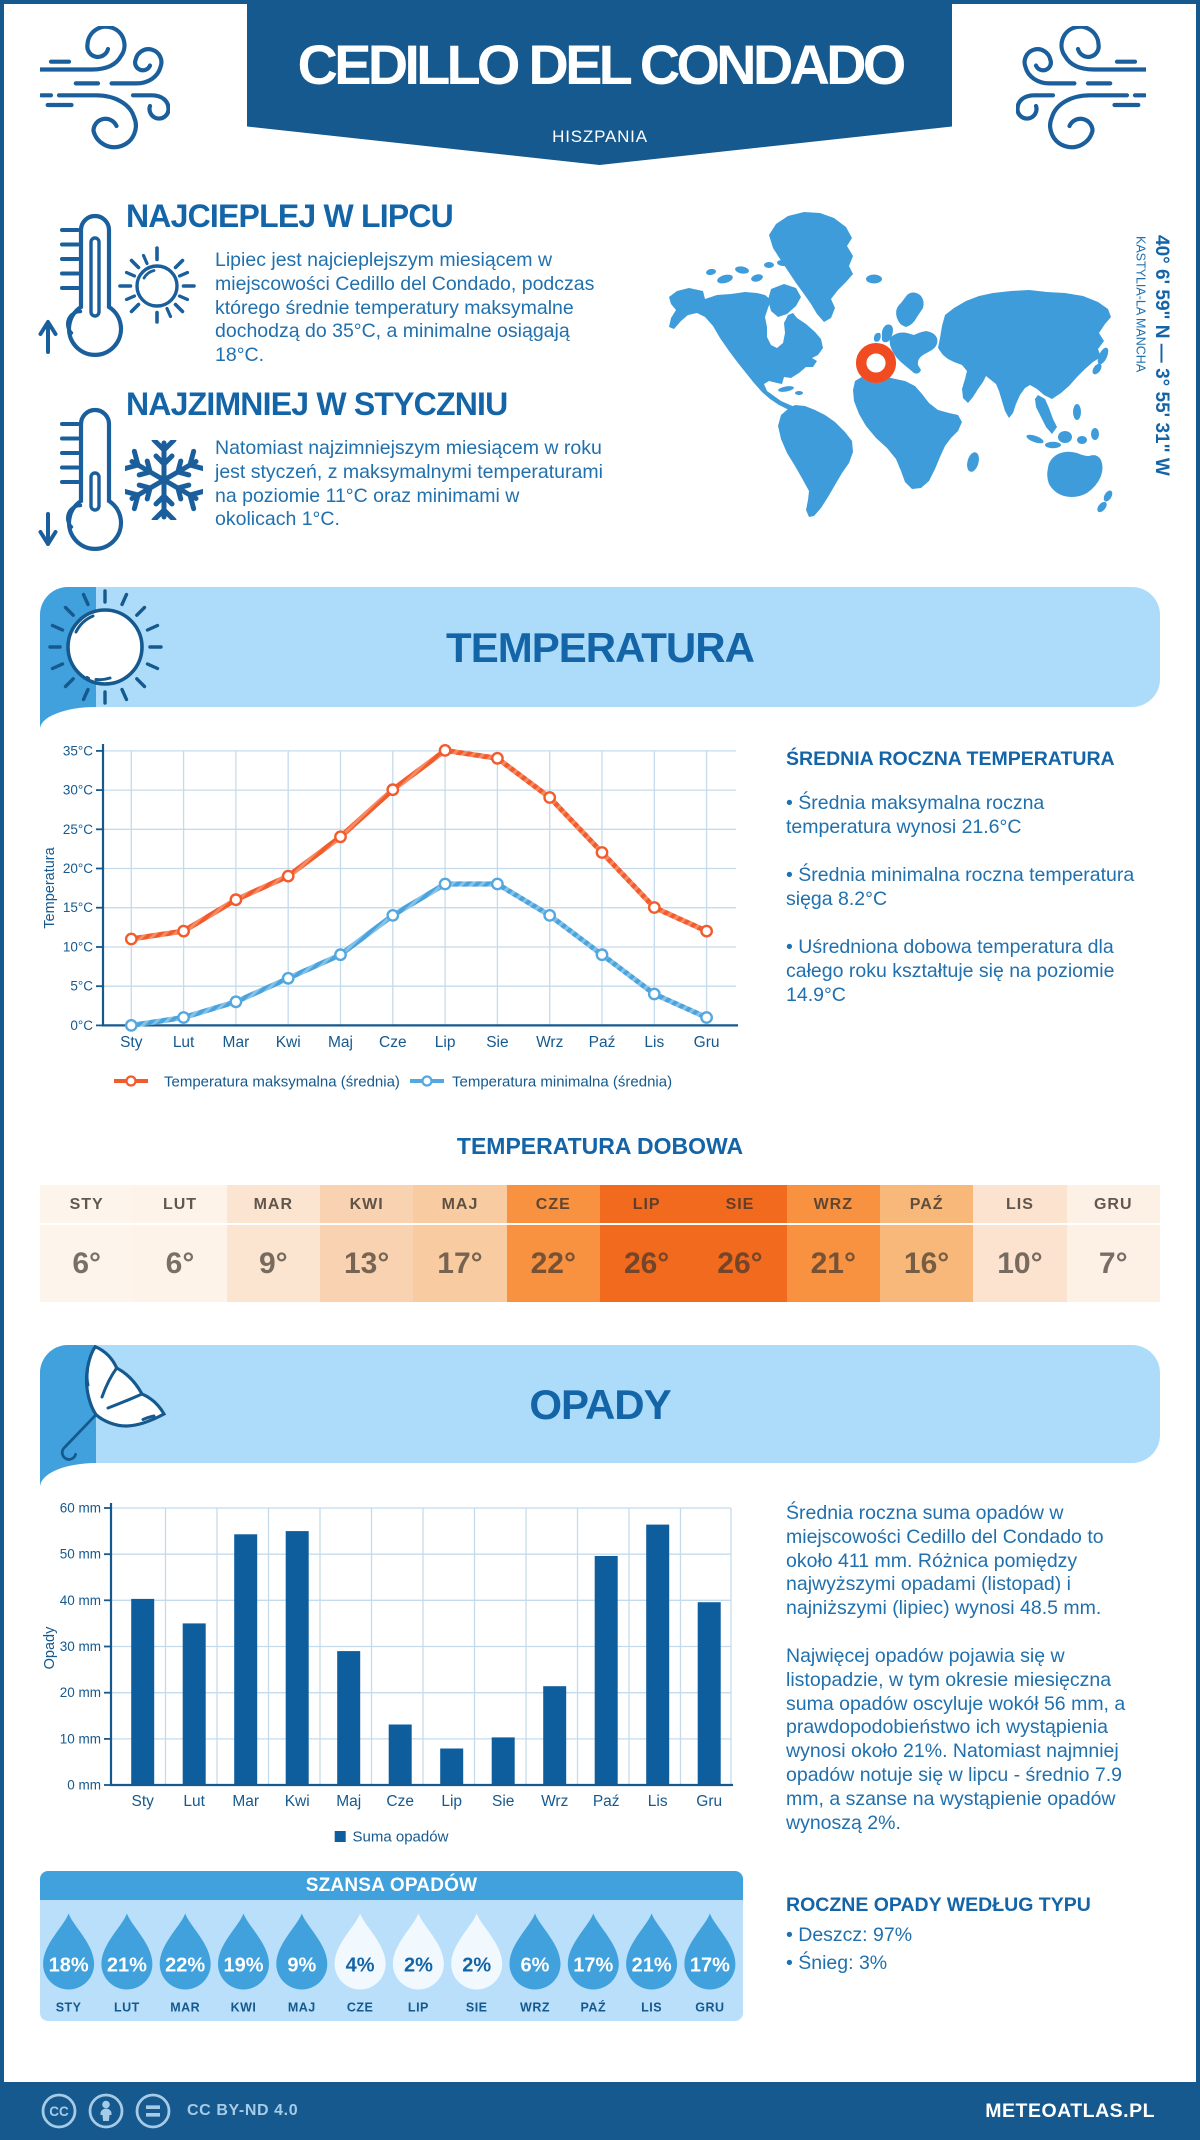 This screenshot has height=2140, width=1200. What do you see at coordinates (80, 1508) in the screenshot?
I see `svg-text: 60 mm` at bounding box center [80, 1508].